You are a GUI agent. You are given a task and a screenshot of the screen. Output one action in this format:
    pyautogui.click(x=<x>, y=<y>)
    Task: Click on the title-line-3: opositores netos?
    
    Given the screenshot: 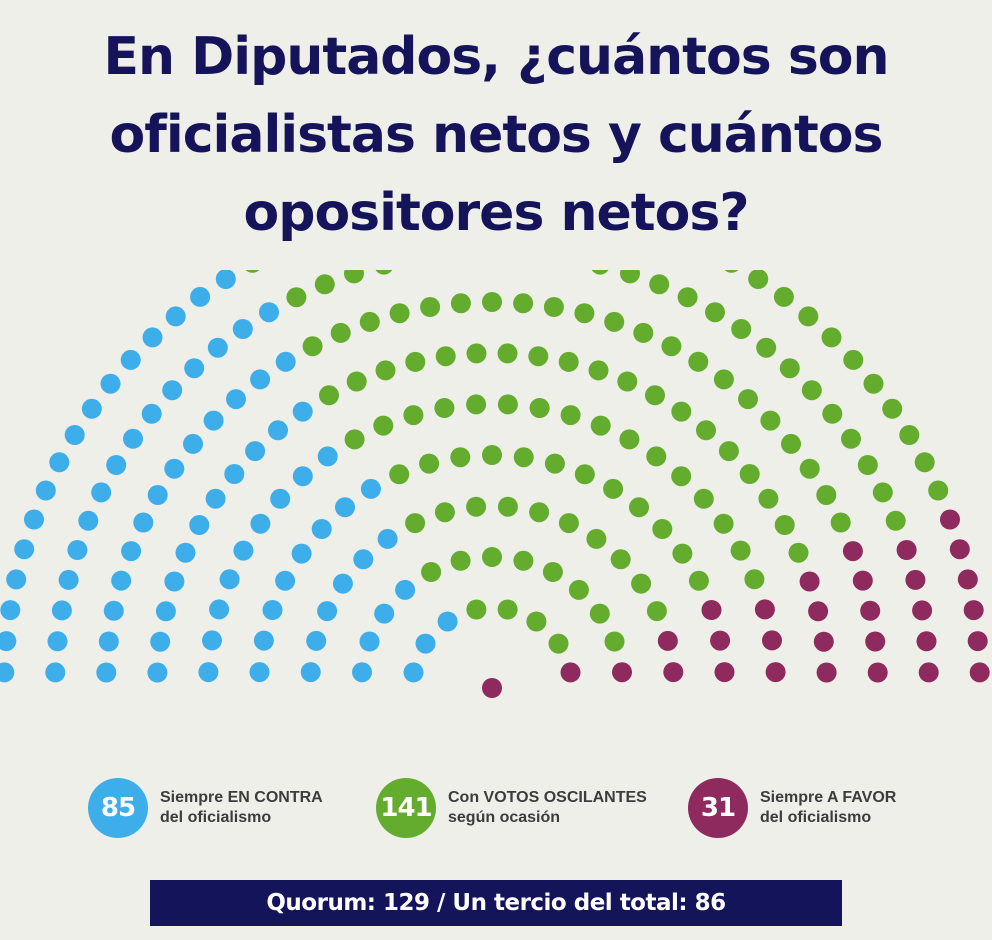 What is the action you would take?
    pyautogui.click(x=496, y=213)
    